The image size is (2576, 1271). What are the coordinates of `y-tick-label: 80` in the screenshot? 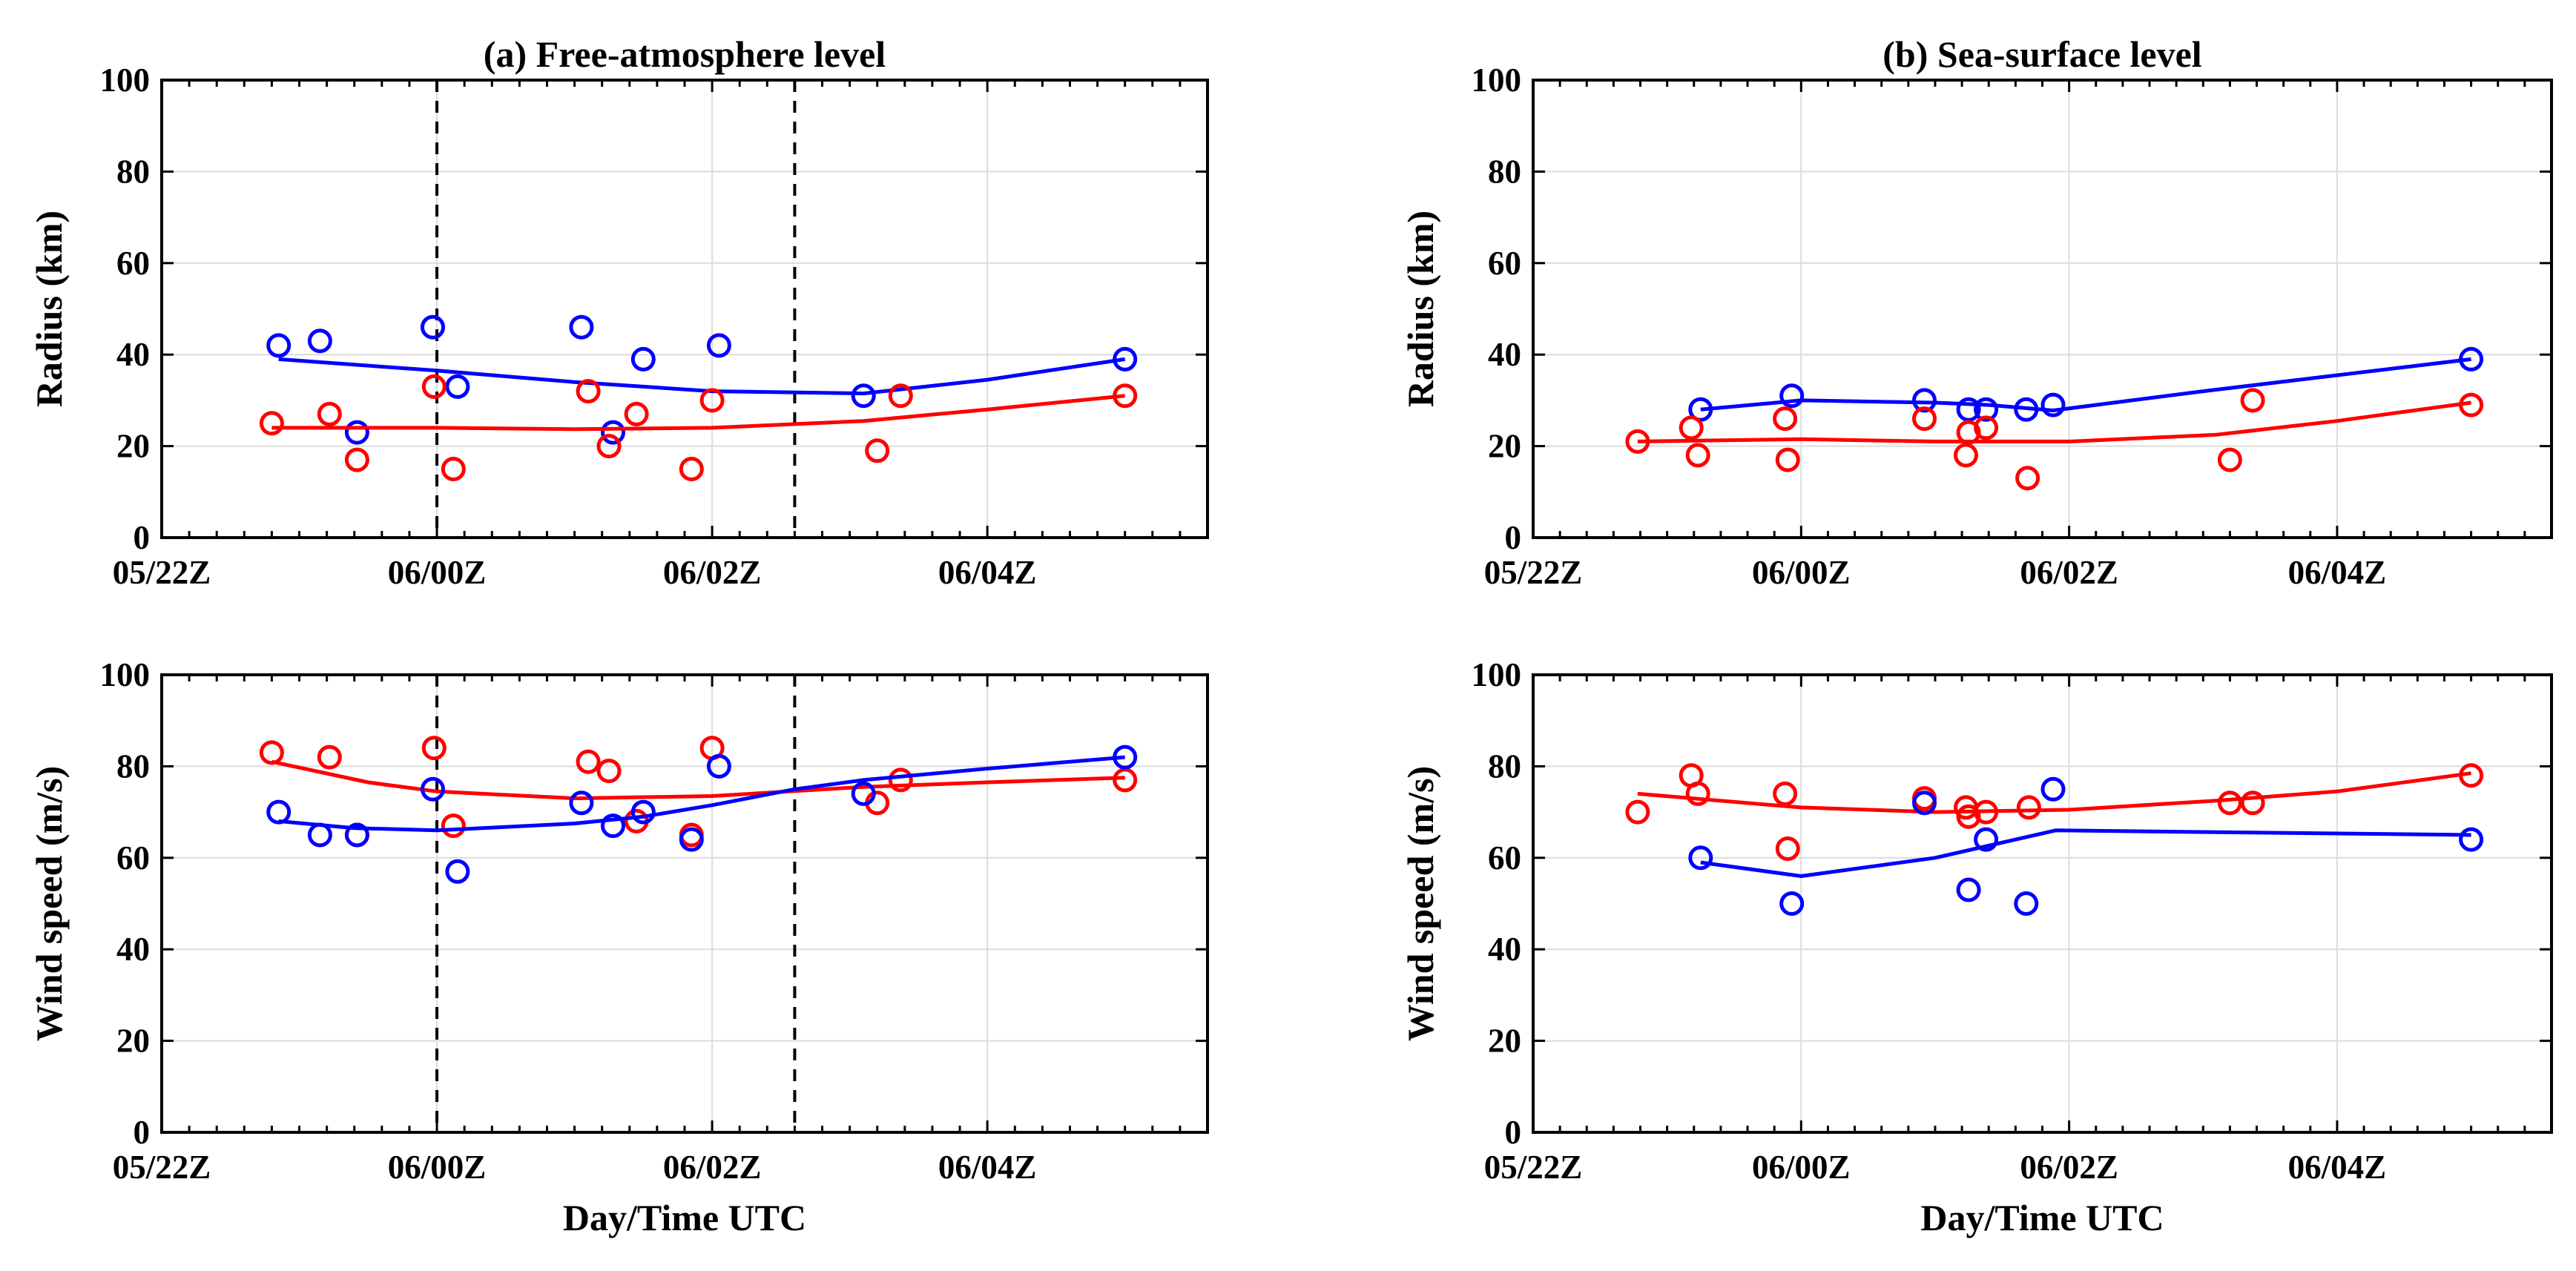 It's located at (1504, 766).